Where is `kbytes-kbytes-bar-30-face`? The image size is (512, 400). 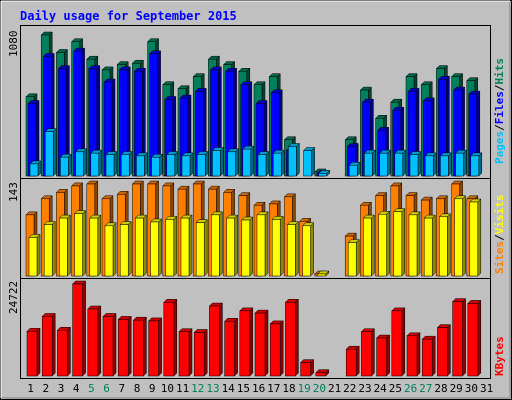 kbytes-kbytes-bar-30-face is located at coordinates (473, 340).